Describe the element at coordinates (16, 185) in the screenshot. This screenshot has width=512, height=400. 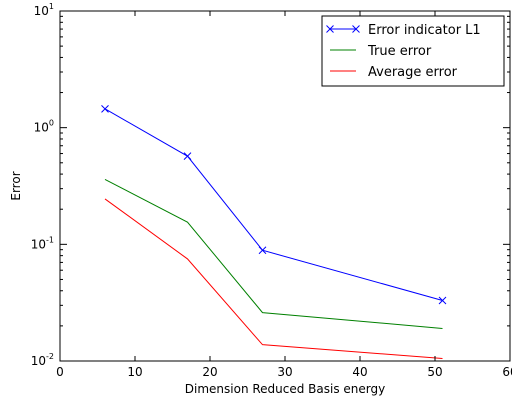
I see `y-axis-label: Error` at that location.